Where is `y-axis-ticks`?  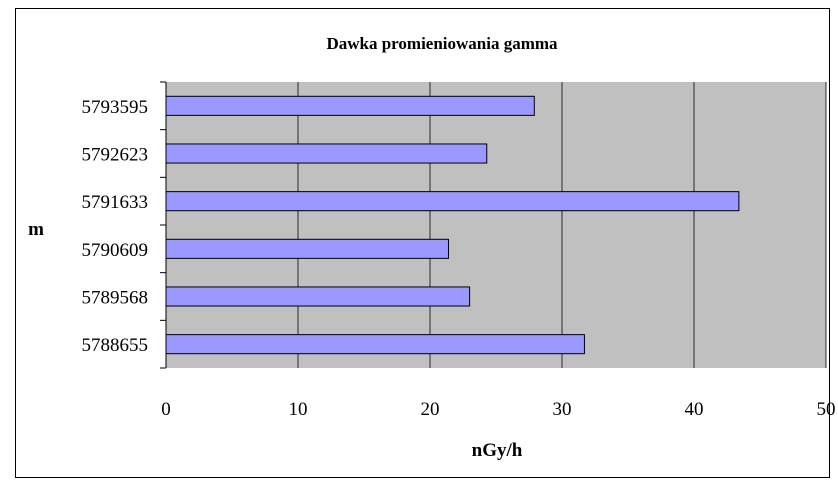
y-axis-ticks is located at coordinates (163, 225).